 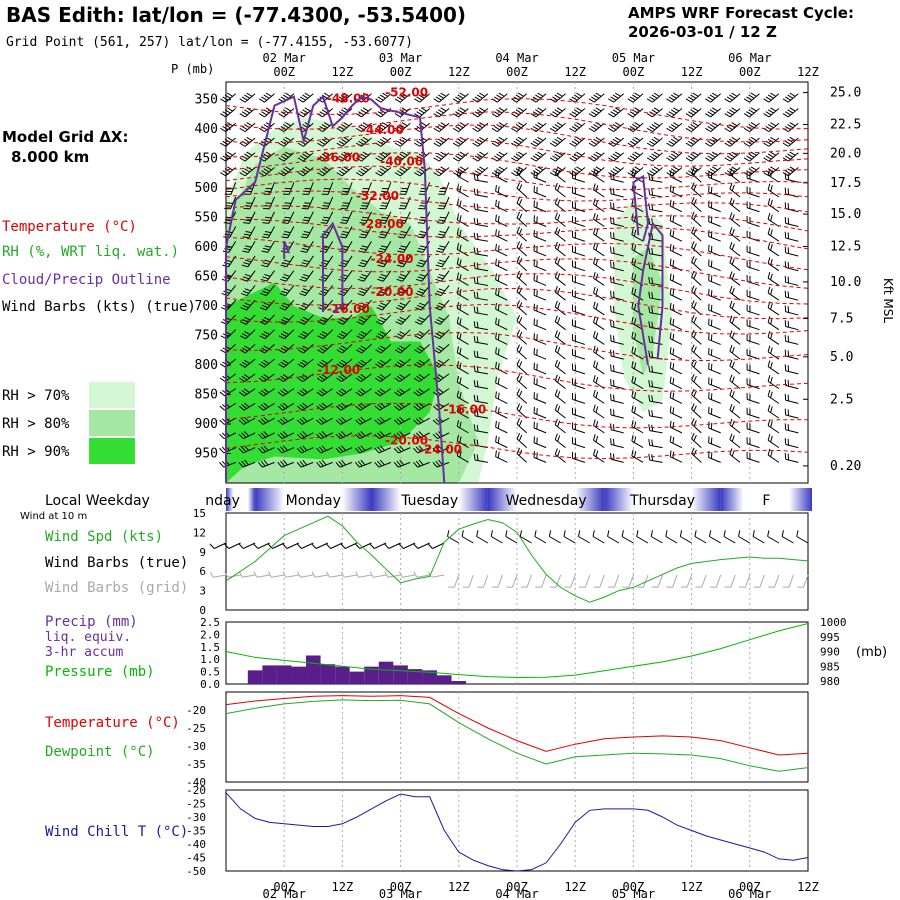 I want to click on precip-bar, so click(x=284, y=674).